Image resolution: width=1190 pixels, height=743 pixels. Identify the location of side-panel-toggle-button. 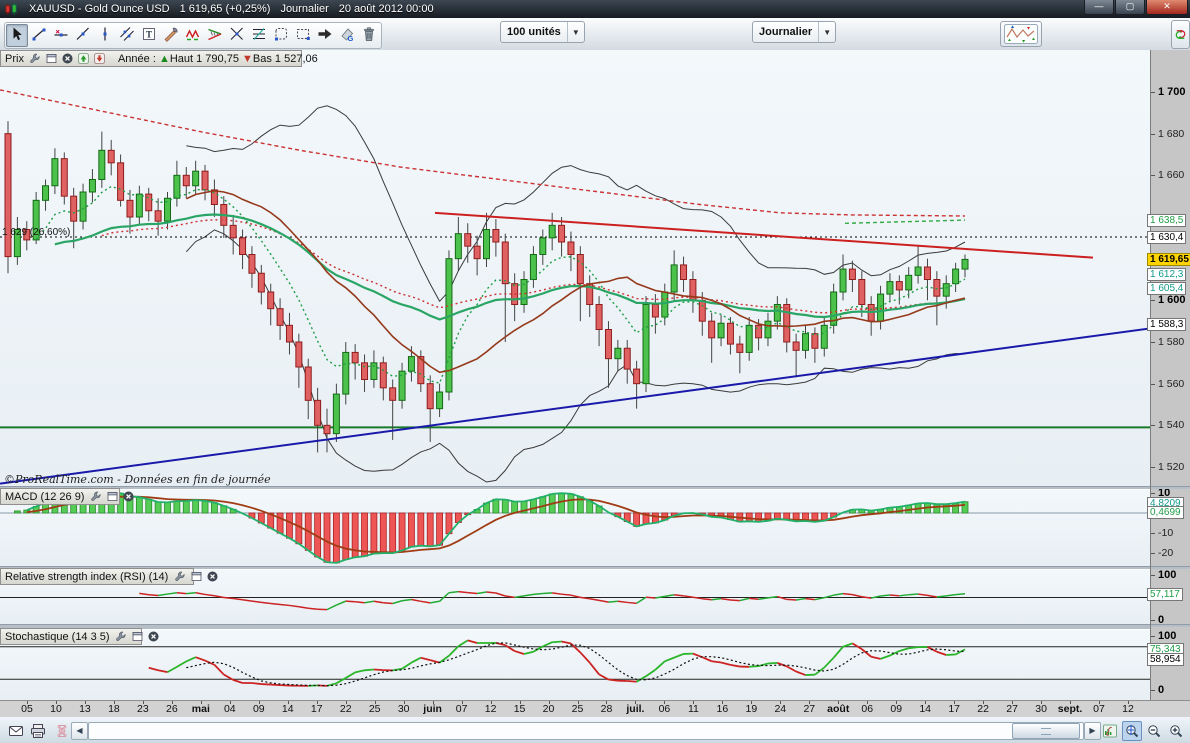
(1180, 34).